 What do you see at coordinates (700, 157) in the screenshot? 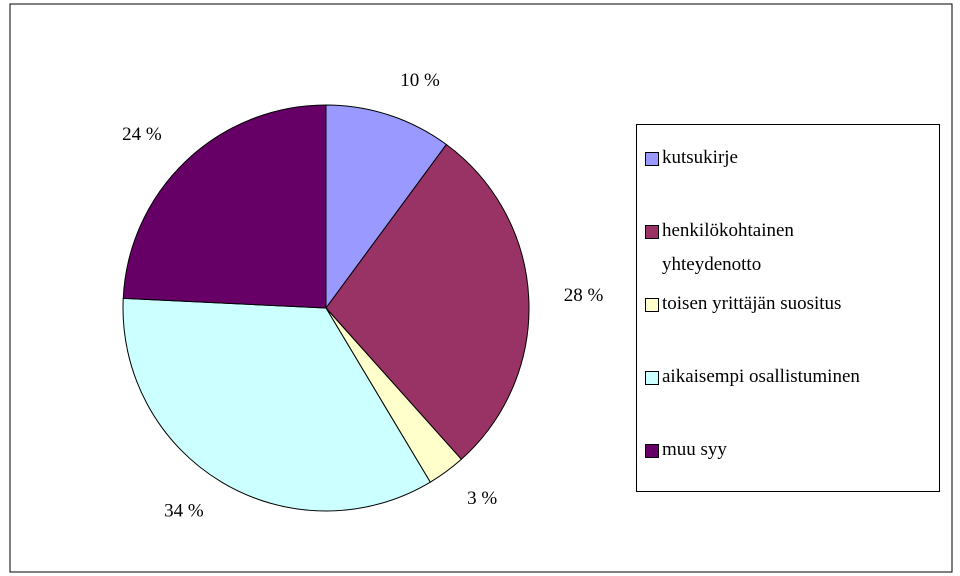
I see `legend-label: kutsukirje` at bounding box center [700, 157].